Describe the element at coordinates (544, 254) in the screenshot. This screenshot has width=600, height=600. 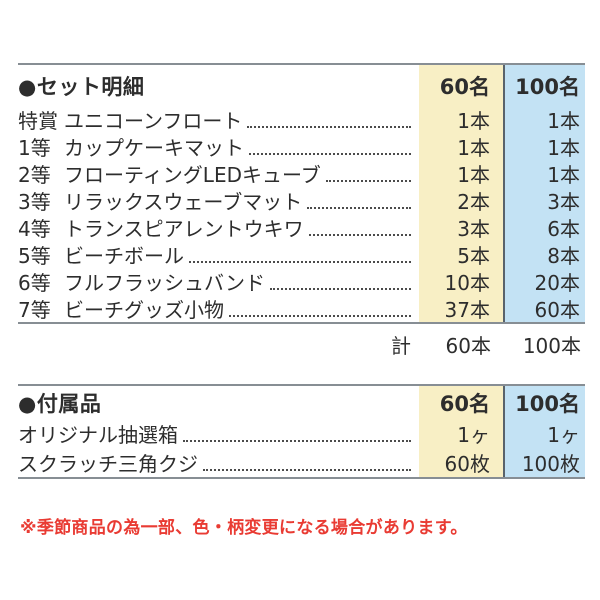
I see `qty-100: 8本` at that location.